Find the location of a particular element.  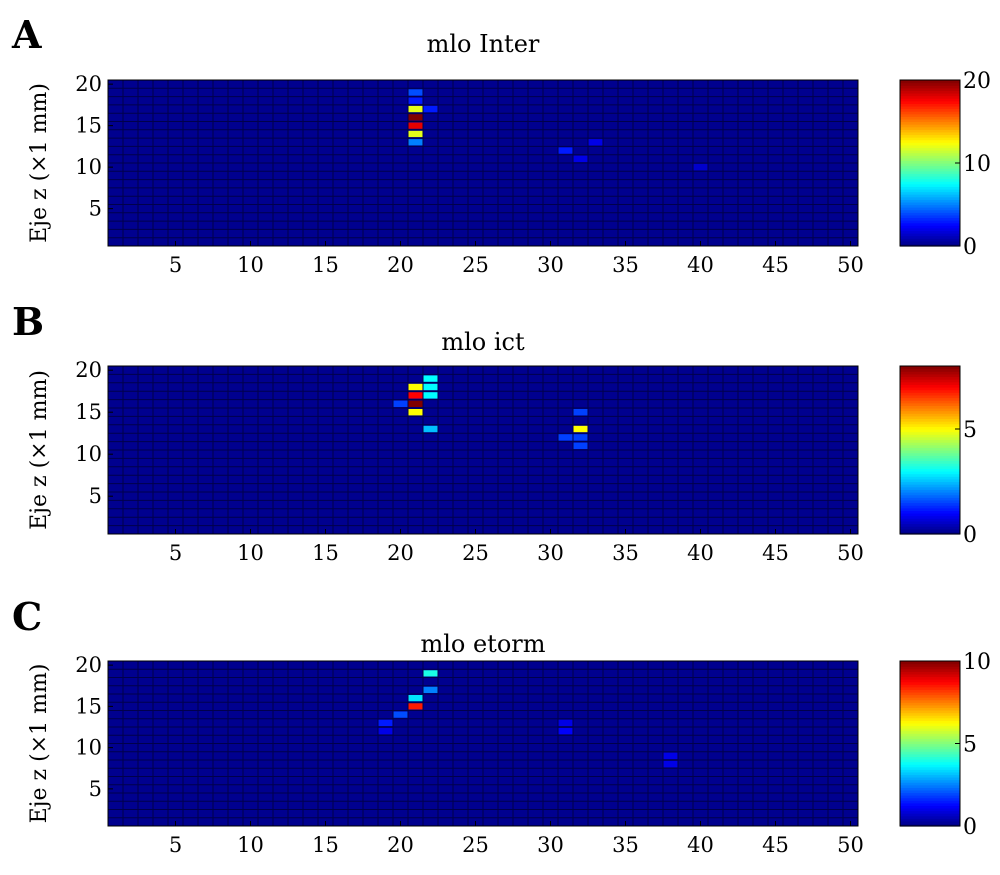

chart-title: mlo ict is located at coordinates (483, 342).